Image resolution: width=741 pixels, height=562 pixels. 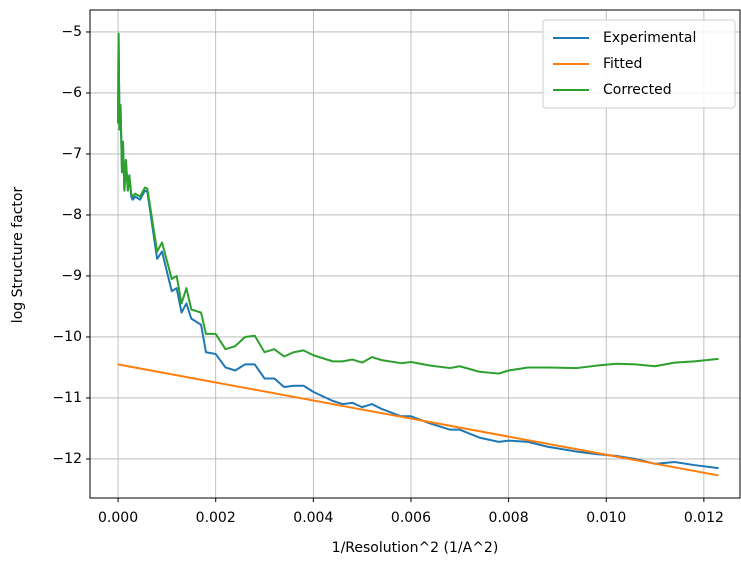 What do you see at coordinates (67, 398) in the screenshot?
I see `y-tick-label: −11` at bounding box center [67, 398].